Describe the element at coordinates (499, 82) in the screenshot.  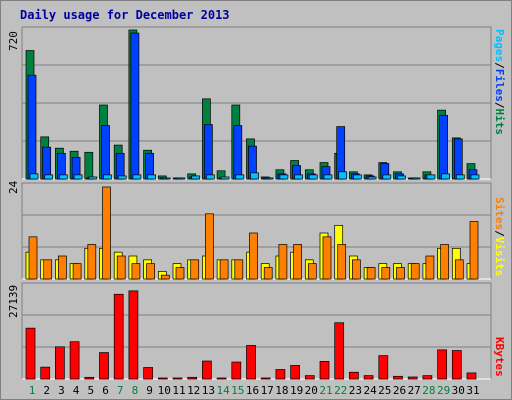
I see `legend-pages-files-hits: Pages/Files/Hits` at that location.